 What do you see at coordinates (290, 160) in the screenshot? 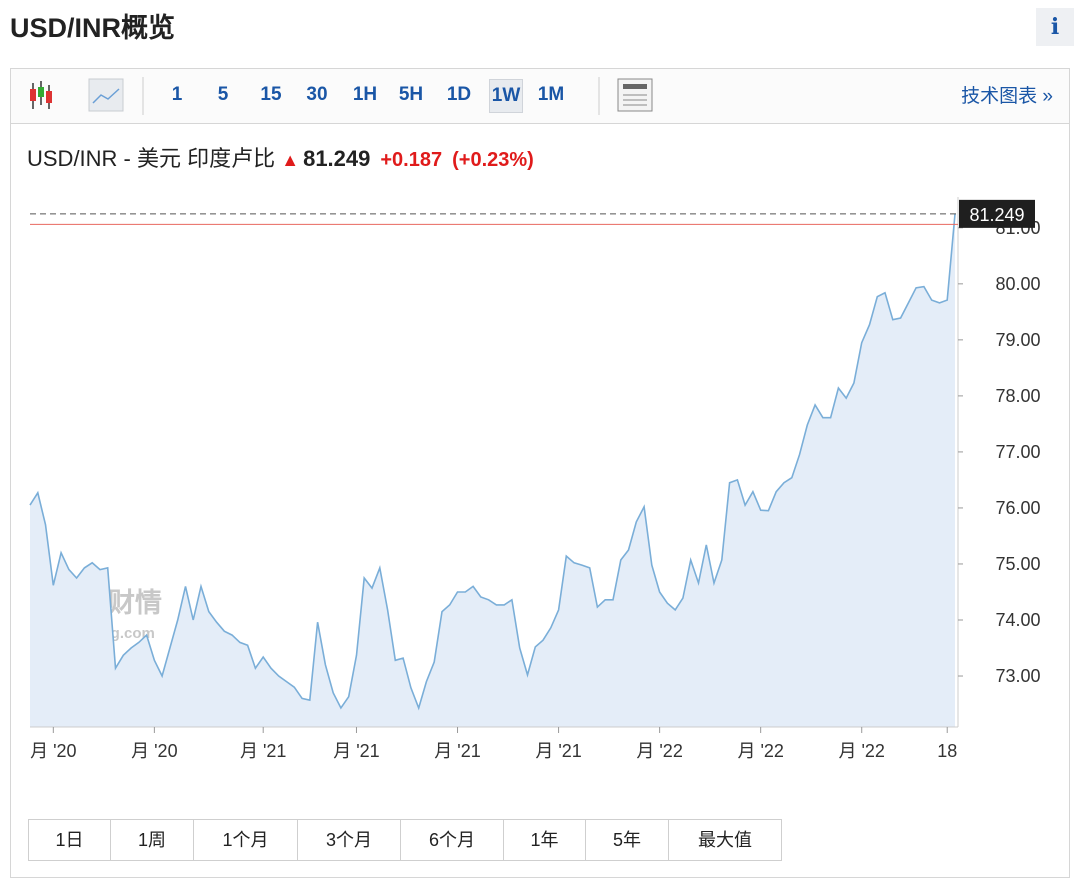
I see `up-arrow: ▲` at bounding box center [290, 160].